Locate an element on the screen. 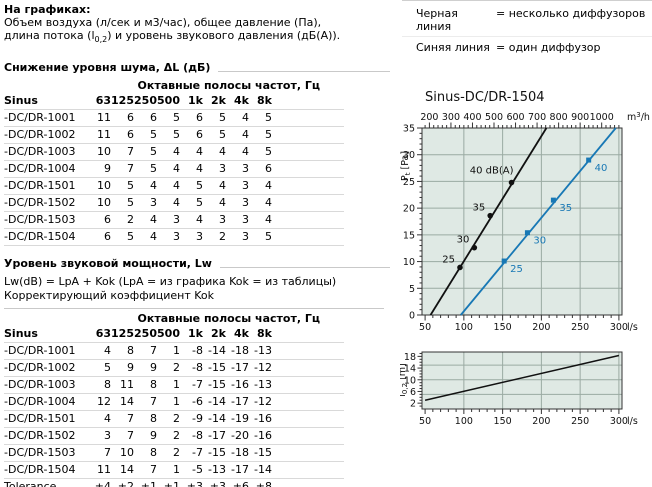  svg-text: 18 is located at coordinates (410, 357).